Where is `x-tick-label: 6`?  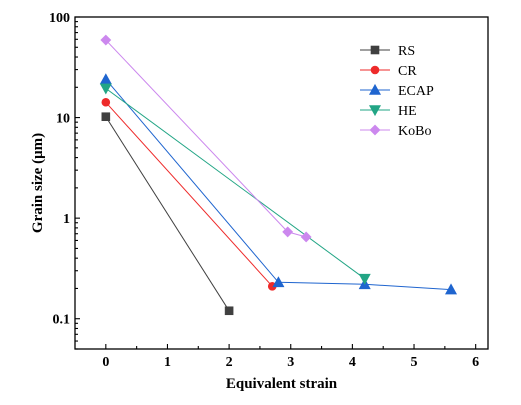 x-tick-label: 6 is located at coordinates (475, 362).